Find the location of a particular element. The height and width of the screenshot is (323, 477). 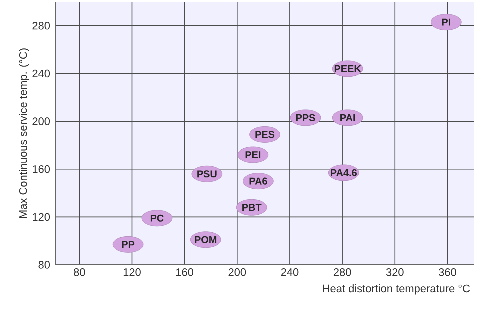

y-axis-title: Max Continuous service temp. (°C) is located at coordinates (24, 133).